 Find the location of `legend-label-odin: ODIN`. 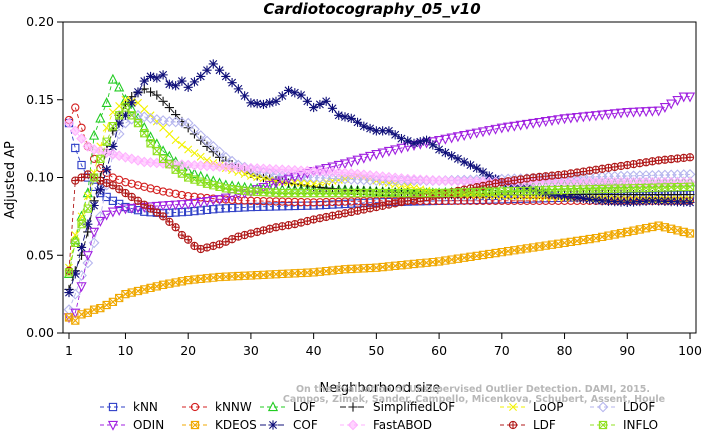

legend-label-odin: ODIN is located at coordinates (148, 425).